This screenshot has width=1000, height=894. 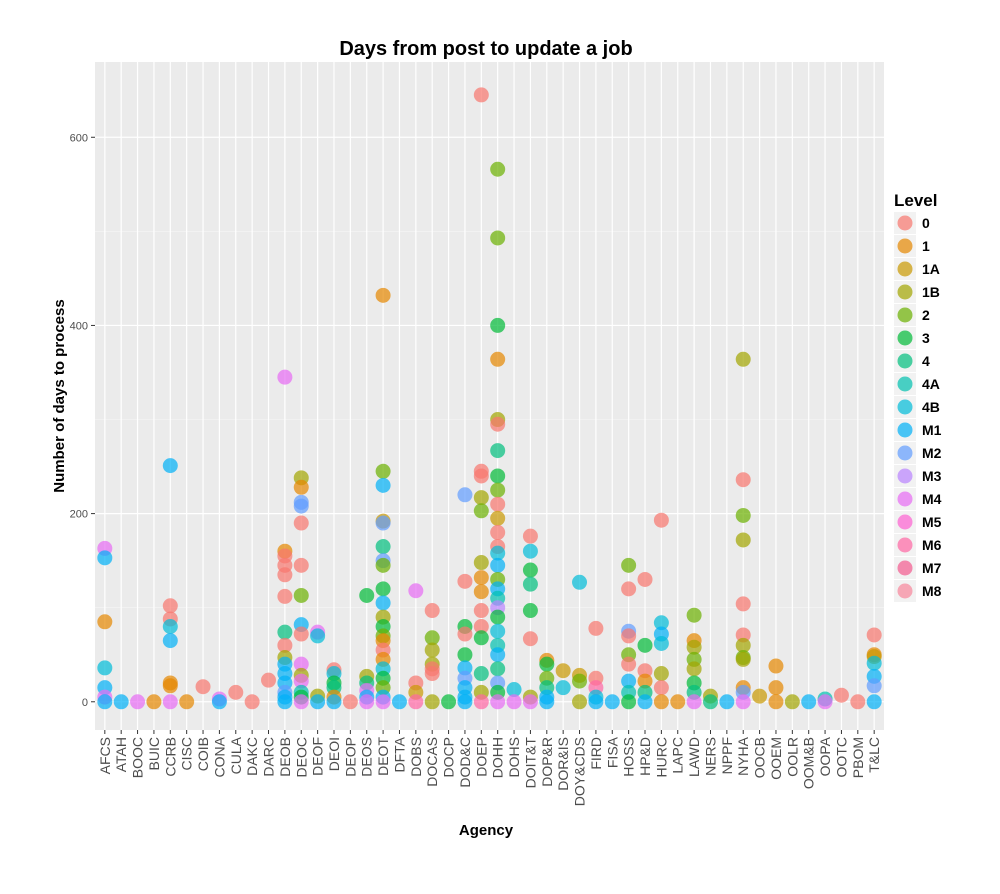 I want to click on x-tick-label: FIRD, so click(x=596, y=753).